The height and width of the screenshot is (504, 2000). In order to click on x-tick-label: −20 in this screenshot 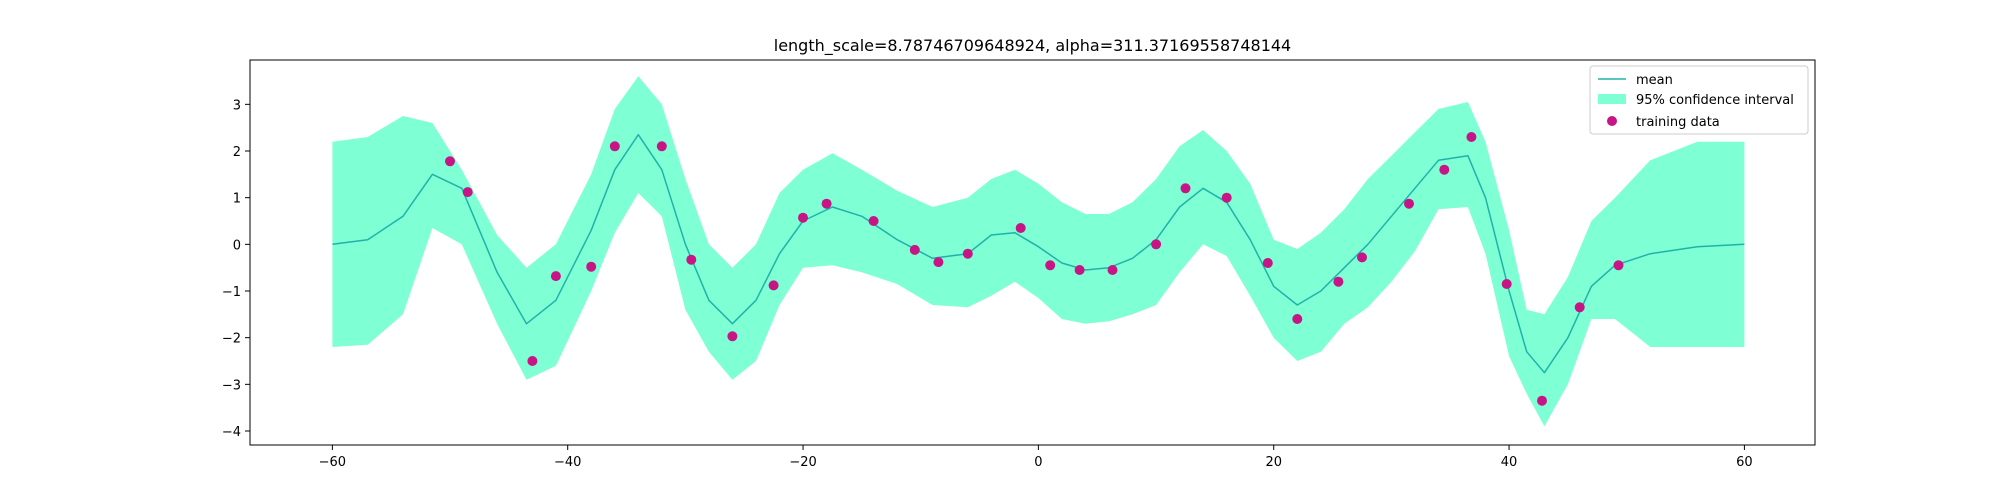, I will do `click(802, 462)`.